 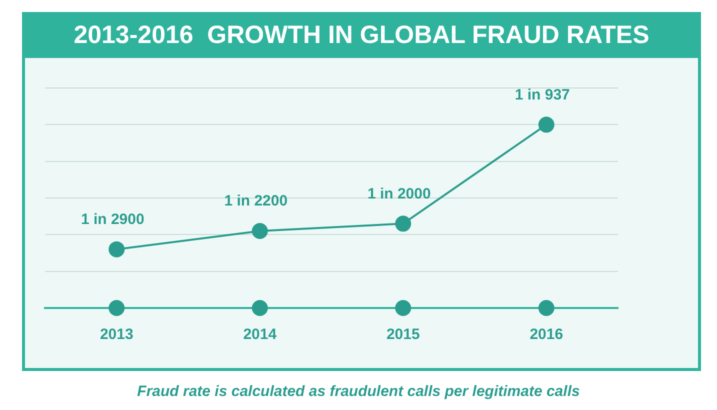 What do you see at coordinates (117, 335) in the screenshot?
I see `x-tick-label: 2013` at bounding box center [117, 335].